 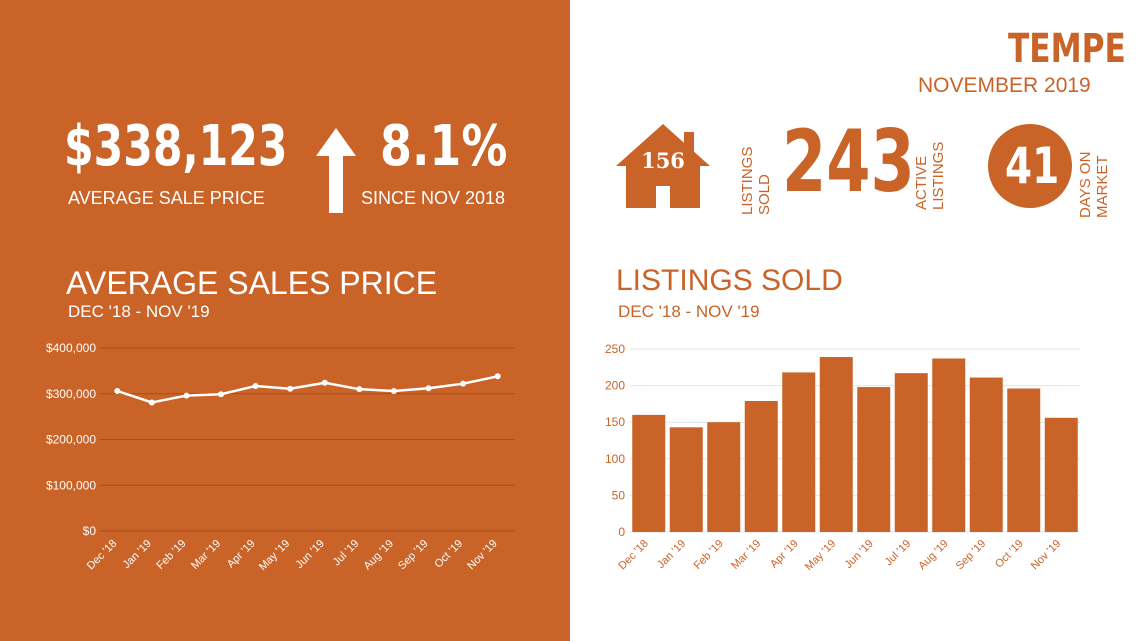 I want to click on y-tick-label: $200,000, so click(x=71, y=440).